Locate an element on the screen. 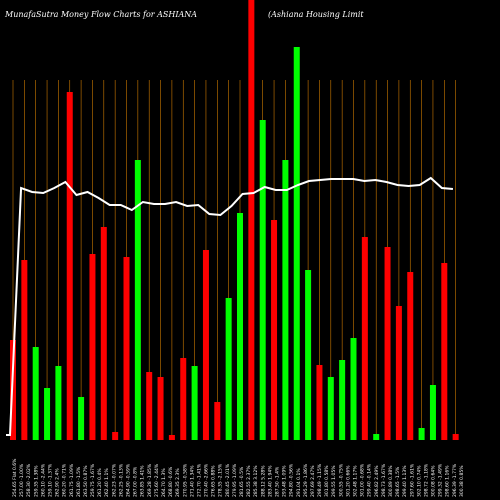 Image resolution: width=500 pixels, height=500 pixels. x-tick-label: 300.08 0.64% is located at coordinates (434, 481).